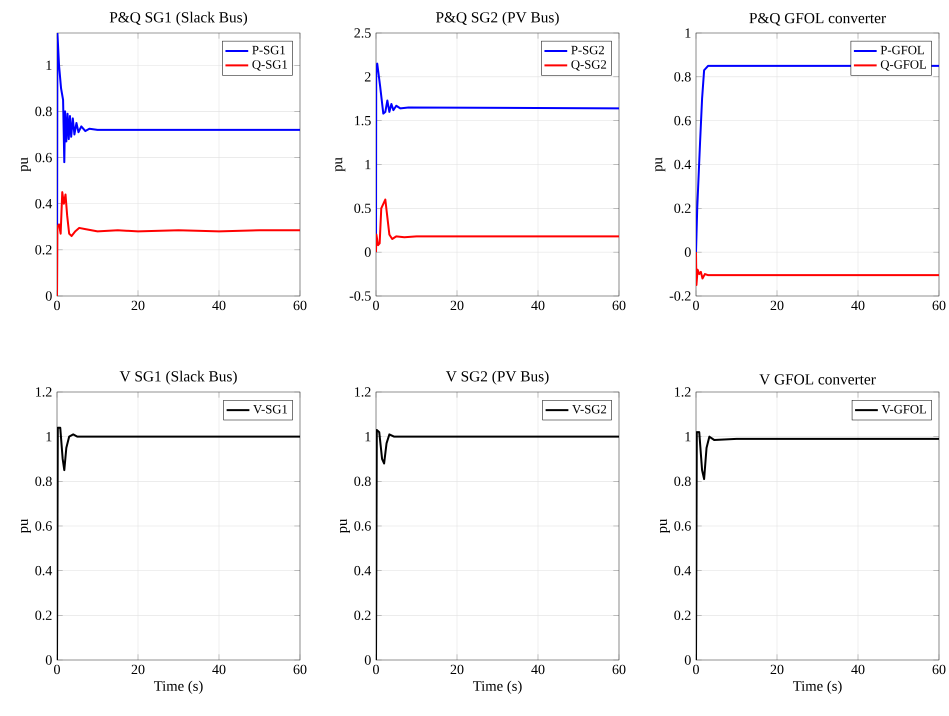 The width and height of the screenshot is (949, 716). What do you see at coordinates (680, 296) in the screenshot?
I see `y-tick-label: -0.2` at bounding box center [680, 296].